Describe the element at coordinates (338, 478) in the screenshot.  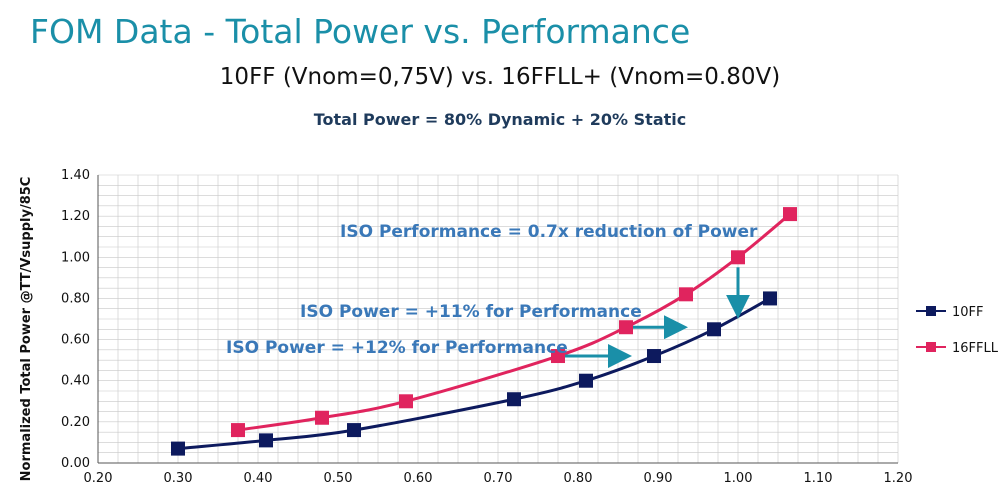
I see `x-tick-label: 0.50` at that location.